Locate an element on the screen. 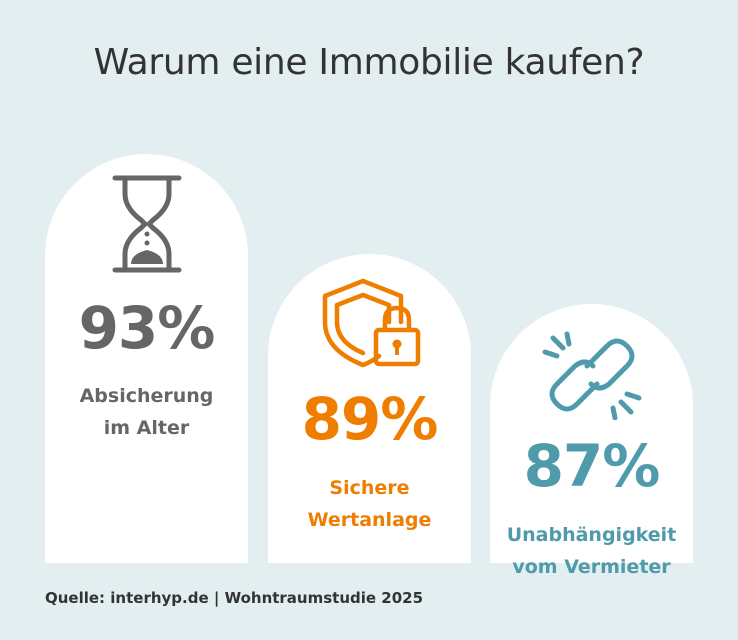 The width and height of the screenshot is (738, 640). broken-link-icon is located at coordinates (591, 377).